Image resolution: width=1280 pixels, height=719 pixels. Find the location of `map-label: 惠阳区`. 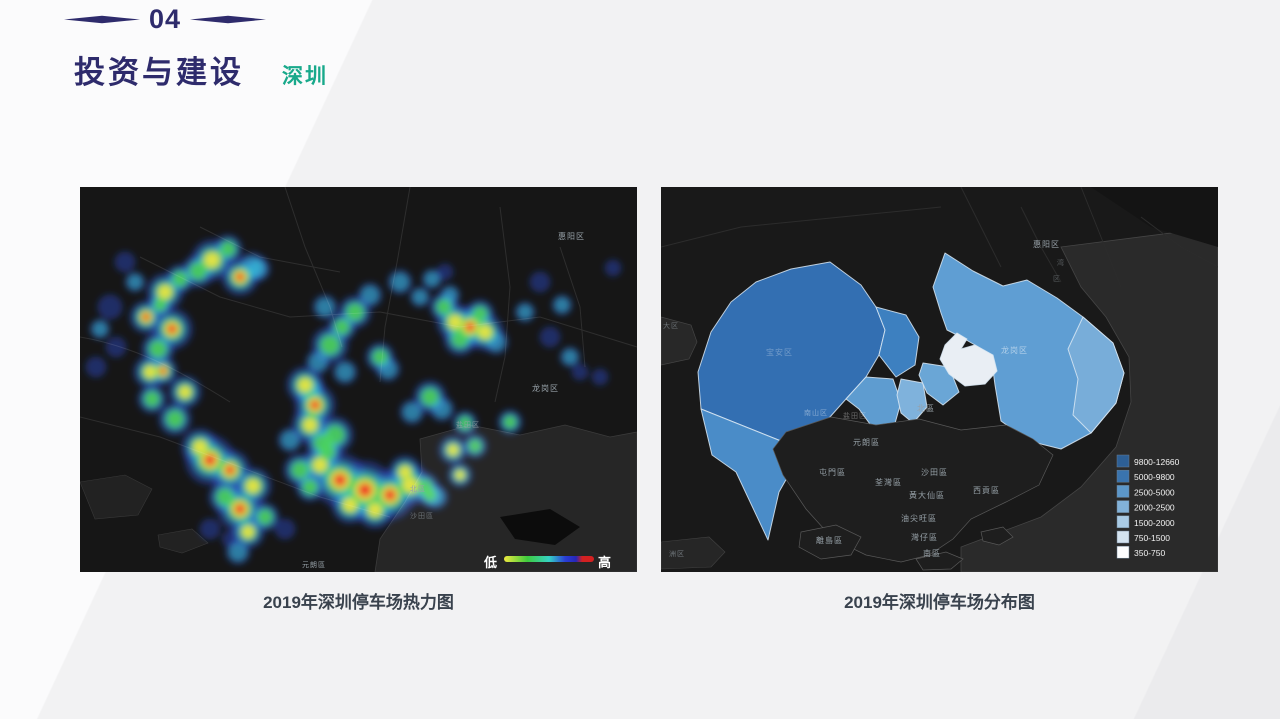

map-label: 惠阳区 is located at coordinates (571, 236).